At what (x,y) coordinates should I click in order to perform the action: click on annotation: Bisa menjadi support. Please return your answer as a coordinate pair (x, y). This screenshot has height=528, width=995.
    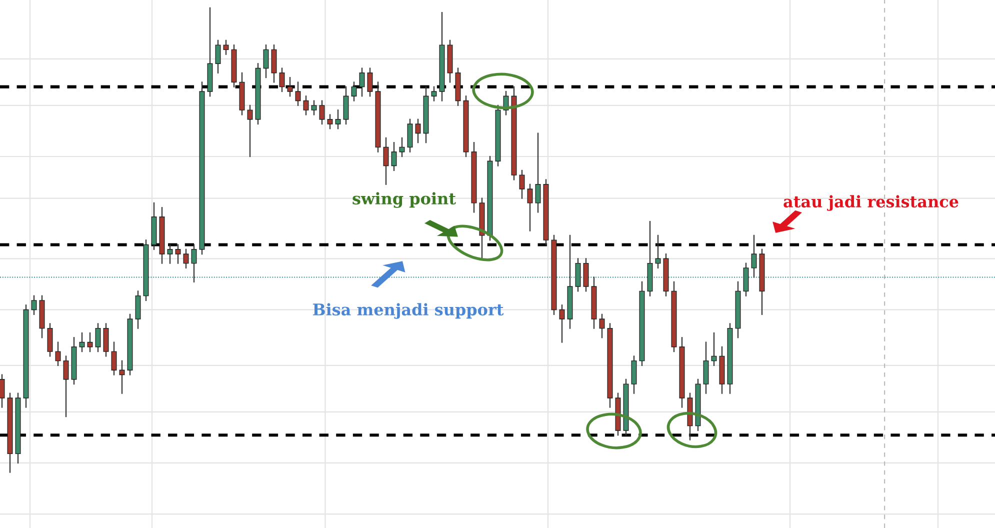
    Looking at the image, I should click on (408, 311).